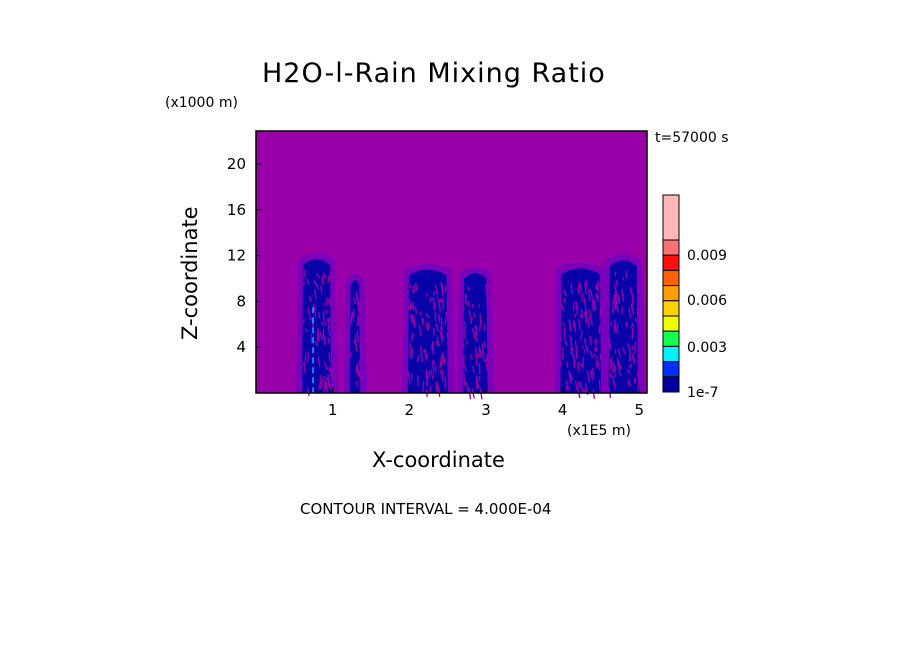 Image resolution: width=904 pixels, height=654 pixels. What do you see at coordinates (599, 431) in the screenshot?
I see `x-unit-label: (x1E5 m)` at bounding box center [599, 431].